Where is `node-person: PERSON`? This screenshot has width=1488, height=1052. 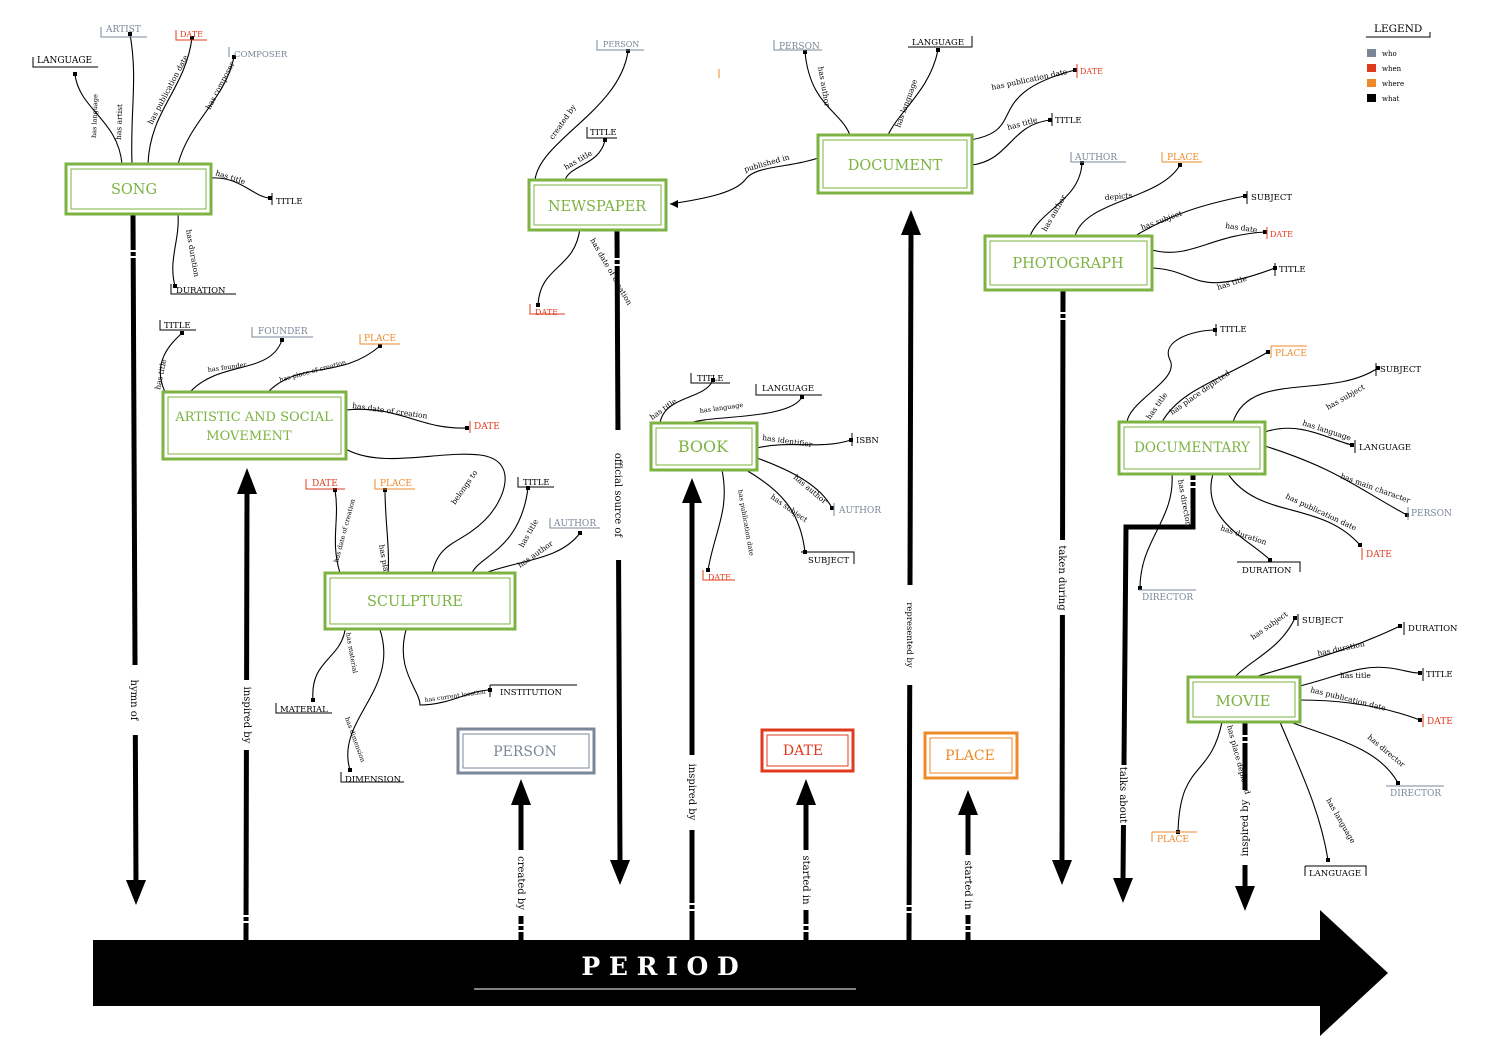 node-person: PERSON is located at coordinates (526, 751).